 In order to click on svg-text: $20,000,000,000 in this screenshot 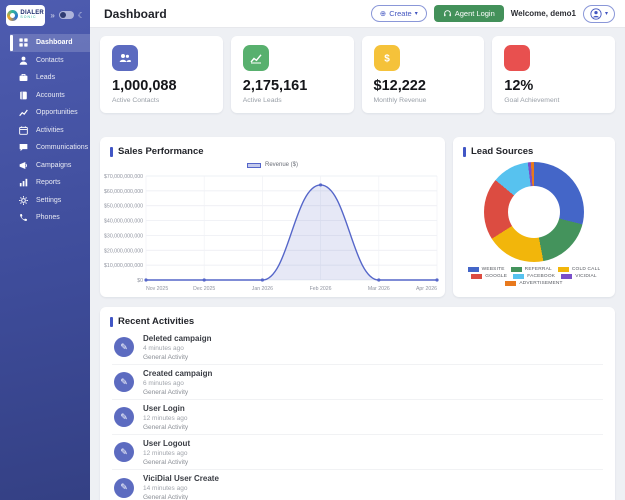, I will do `click(123, 251)`.